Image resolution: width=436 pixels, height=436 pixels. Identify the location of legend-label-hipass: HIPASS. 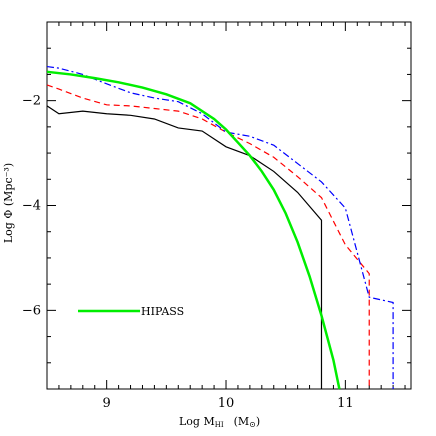
(162, 311).